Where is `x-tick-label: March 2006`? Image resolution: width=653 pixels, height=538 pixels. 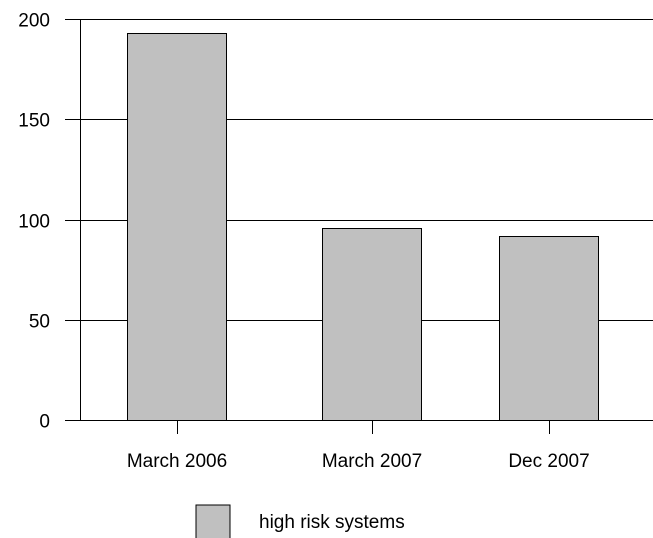 x-tick-label: March 2006 is located at coordinates (177, 461).